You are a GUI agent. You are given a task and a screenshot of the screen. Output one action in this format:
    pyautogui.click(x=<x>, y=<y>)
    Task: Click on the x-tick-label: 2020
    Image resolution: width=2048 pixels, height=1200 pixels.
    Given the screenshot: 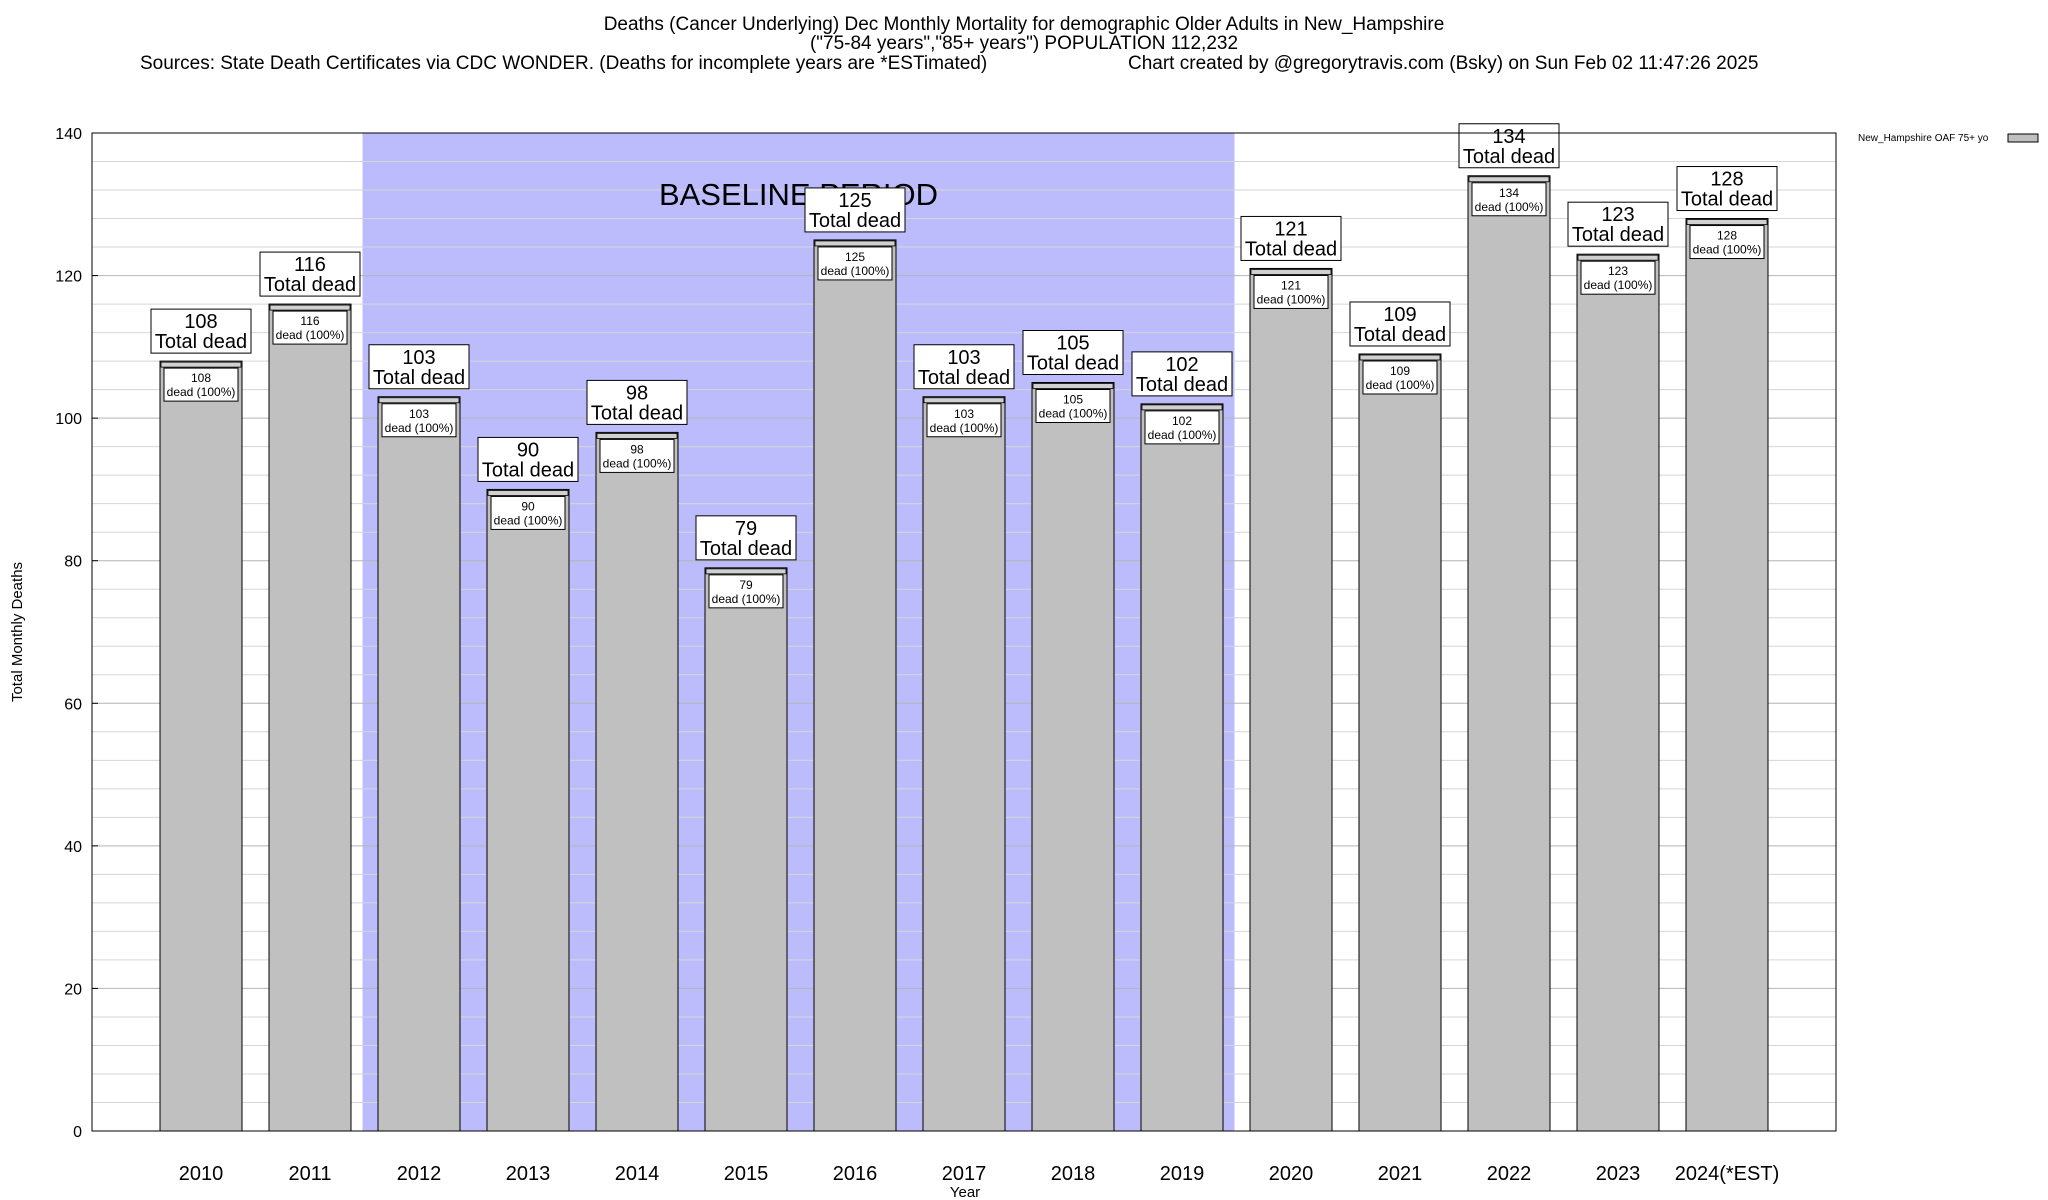 What is the action you would take?
    pyautogui.click(x=1291, y=1174)
    